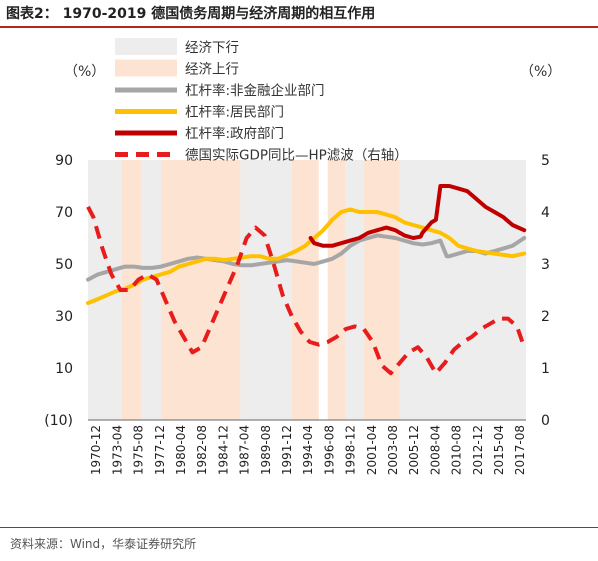  Describe the element at coordinates (520, 450) in the screenshot. I see `x-tick-label: 2017-08` at that location.